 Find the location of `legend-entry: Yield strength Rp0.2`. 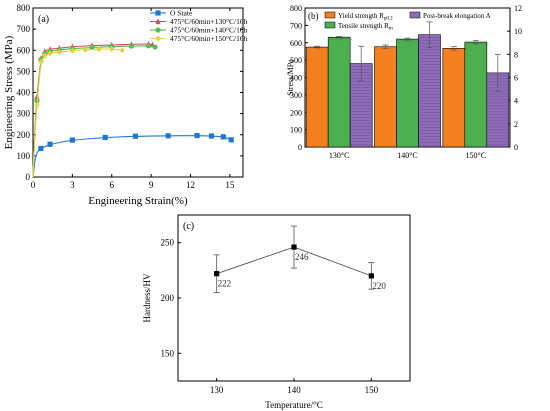

legend-entry: Yield strength Rp0.2 is located at coordinates (365, 17).